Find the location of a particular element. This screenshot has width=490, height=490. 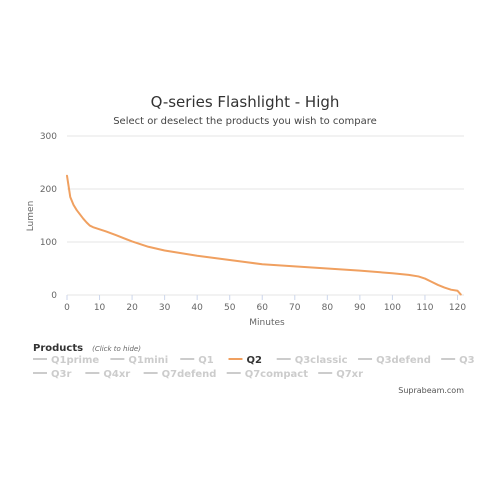

legend-label: Q1mini is located at coordinates (148, 360).